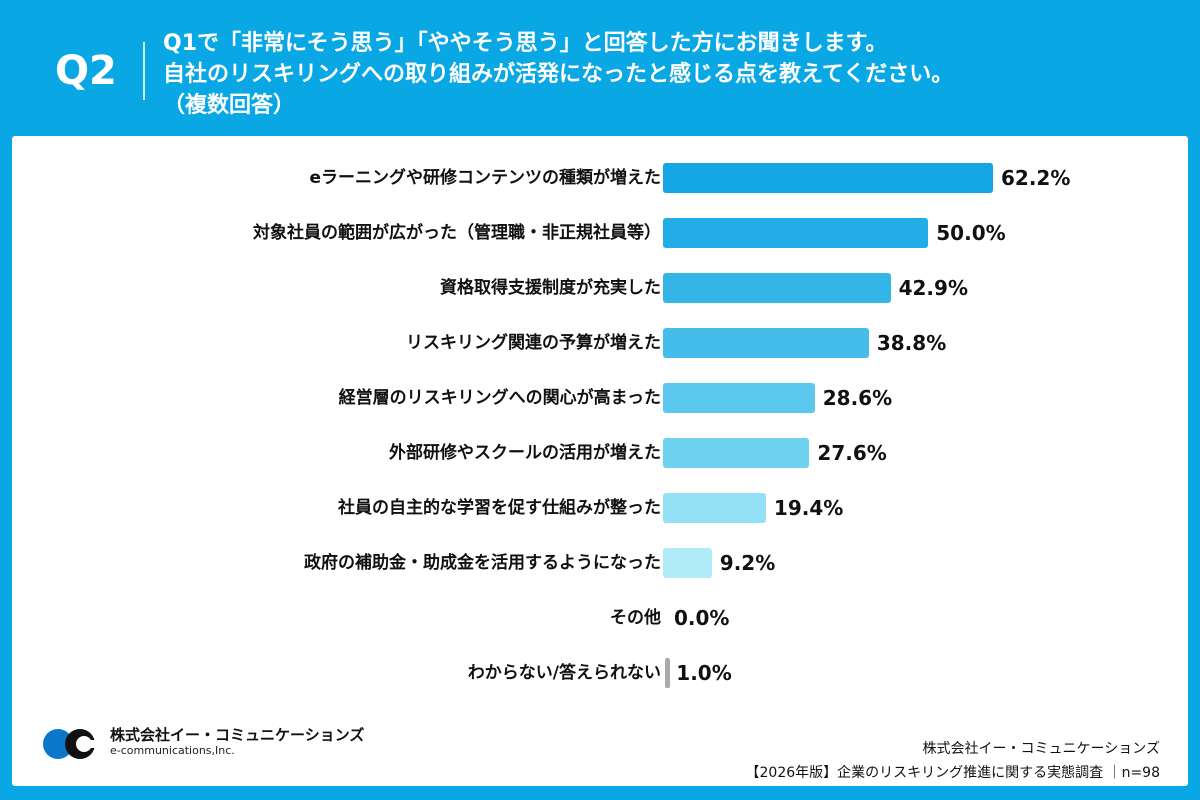 The width and height of the screenshot is (1200, 800). What do you see at coordinates (86, 71) in the screenshot?
I see `question-number: Q2` at bounding box center [86, 71].